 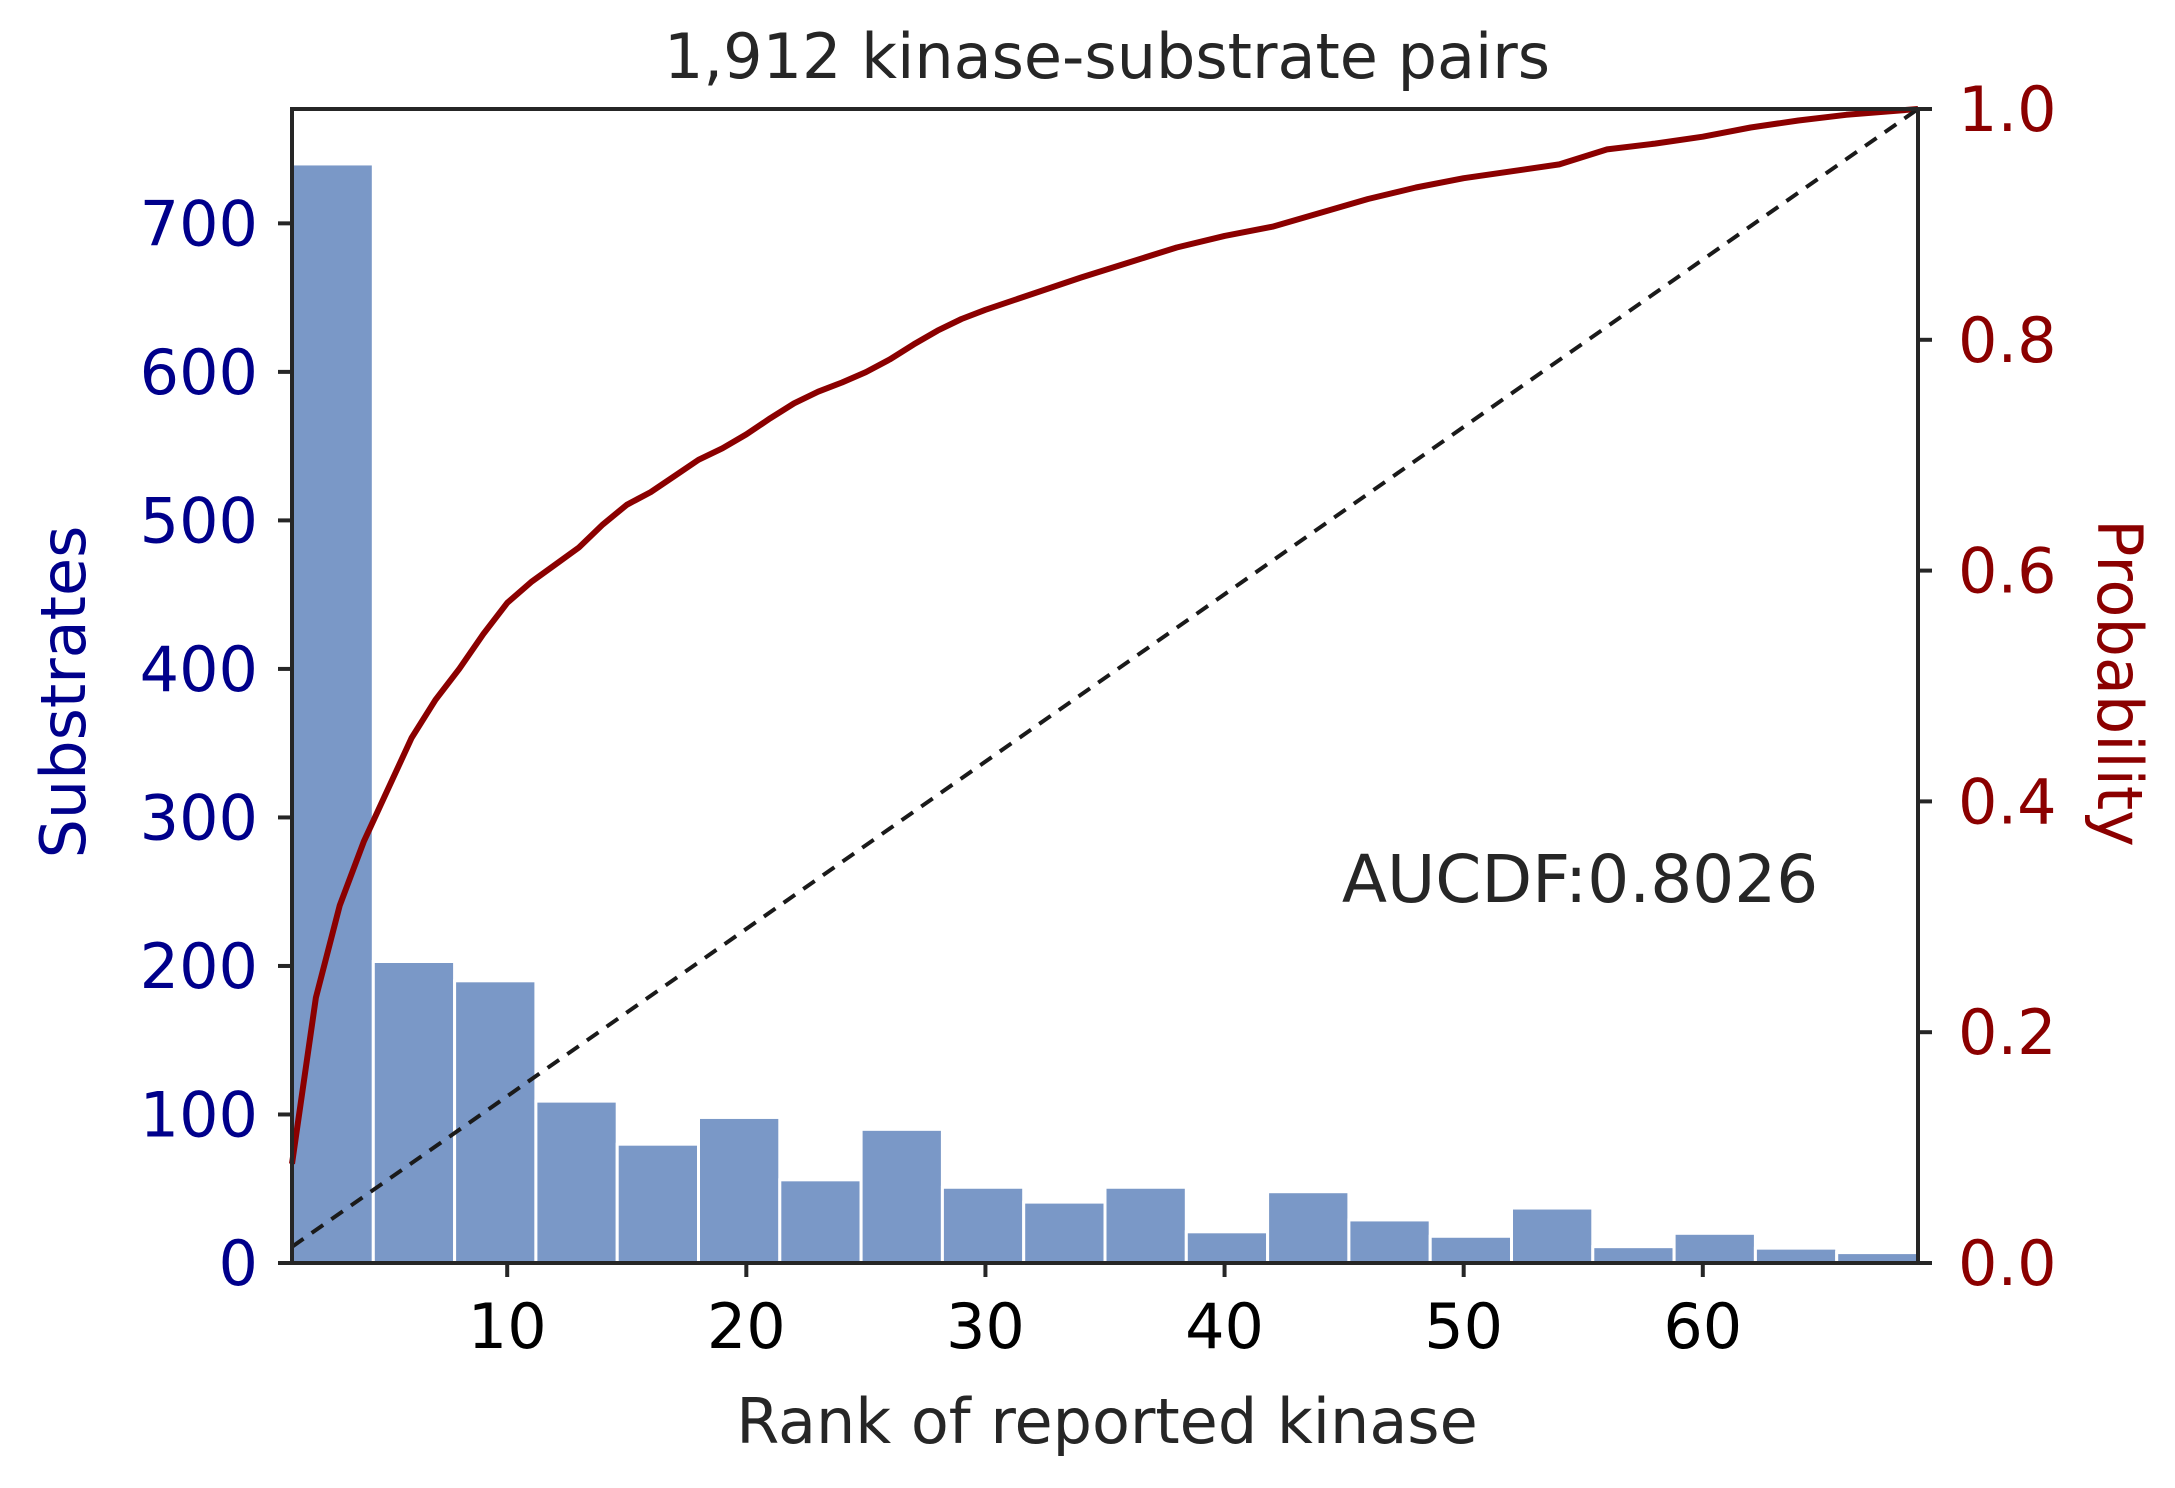 I want to click on x-tick-label: 60, so click(x=1702, y=1326).